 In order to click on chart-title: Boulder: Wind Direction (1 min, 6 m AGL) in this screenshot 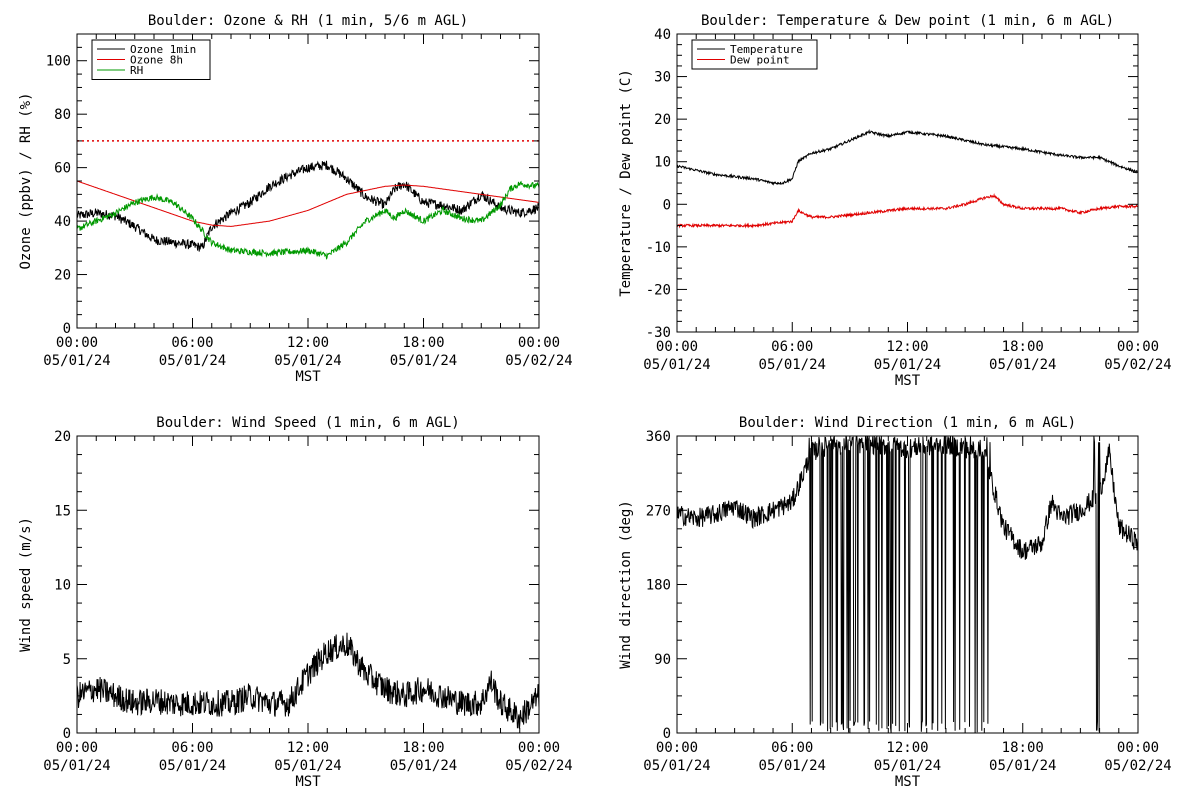, I will do `click(907, 423)`.